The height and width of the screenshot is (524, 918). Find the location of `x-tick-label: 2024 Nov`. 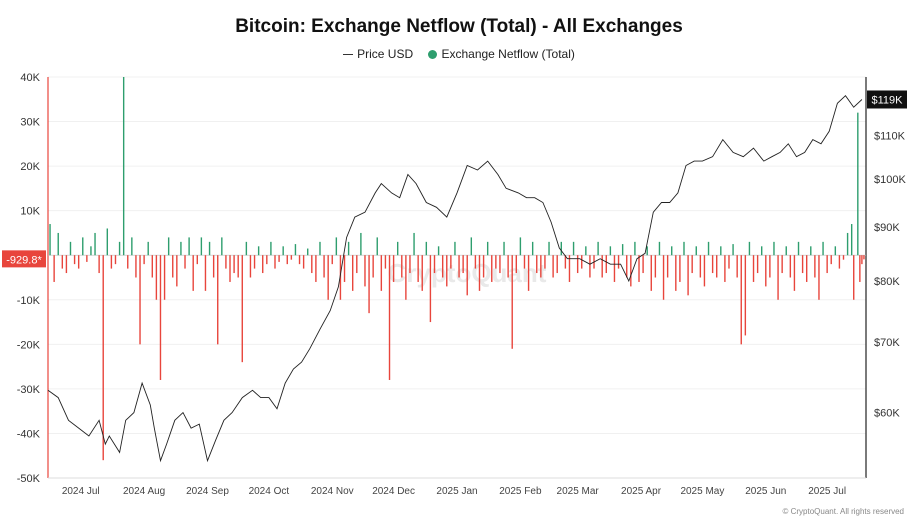

x-tick-label: 2024 Nov is located at coordinates (332, 491).